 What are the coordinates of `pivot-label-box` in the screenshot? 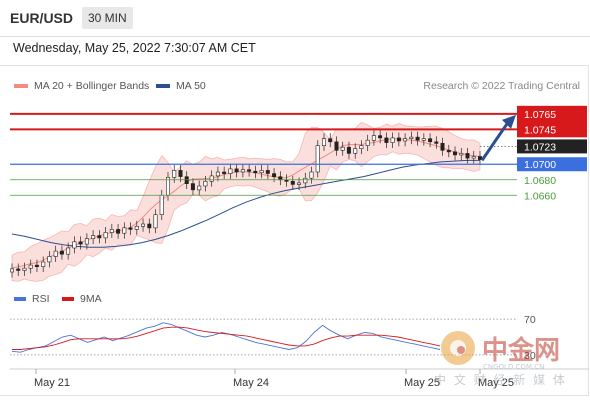 It's located at (552, 164).